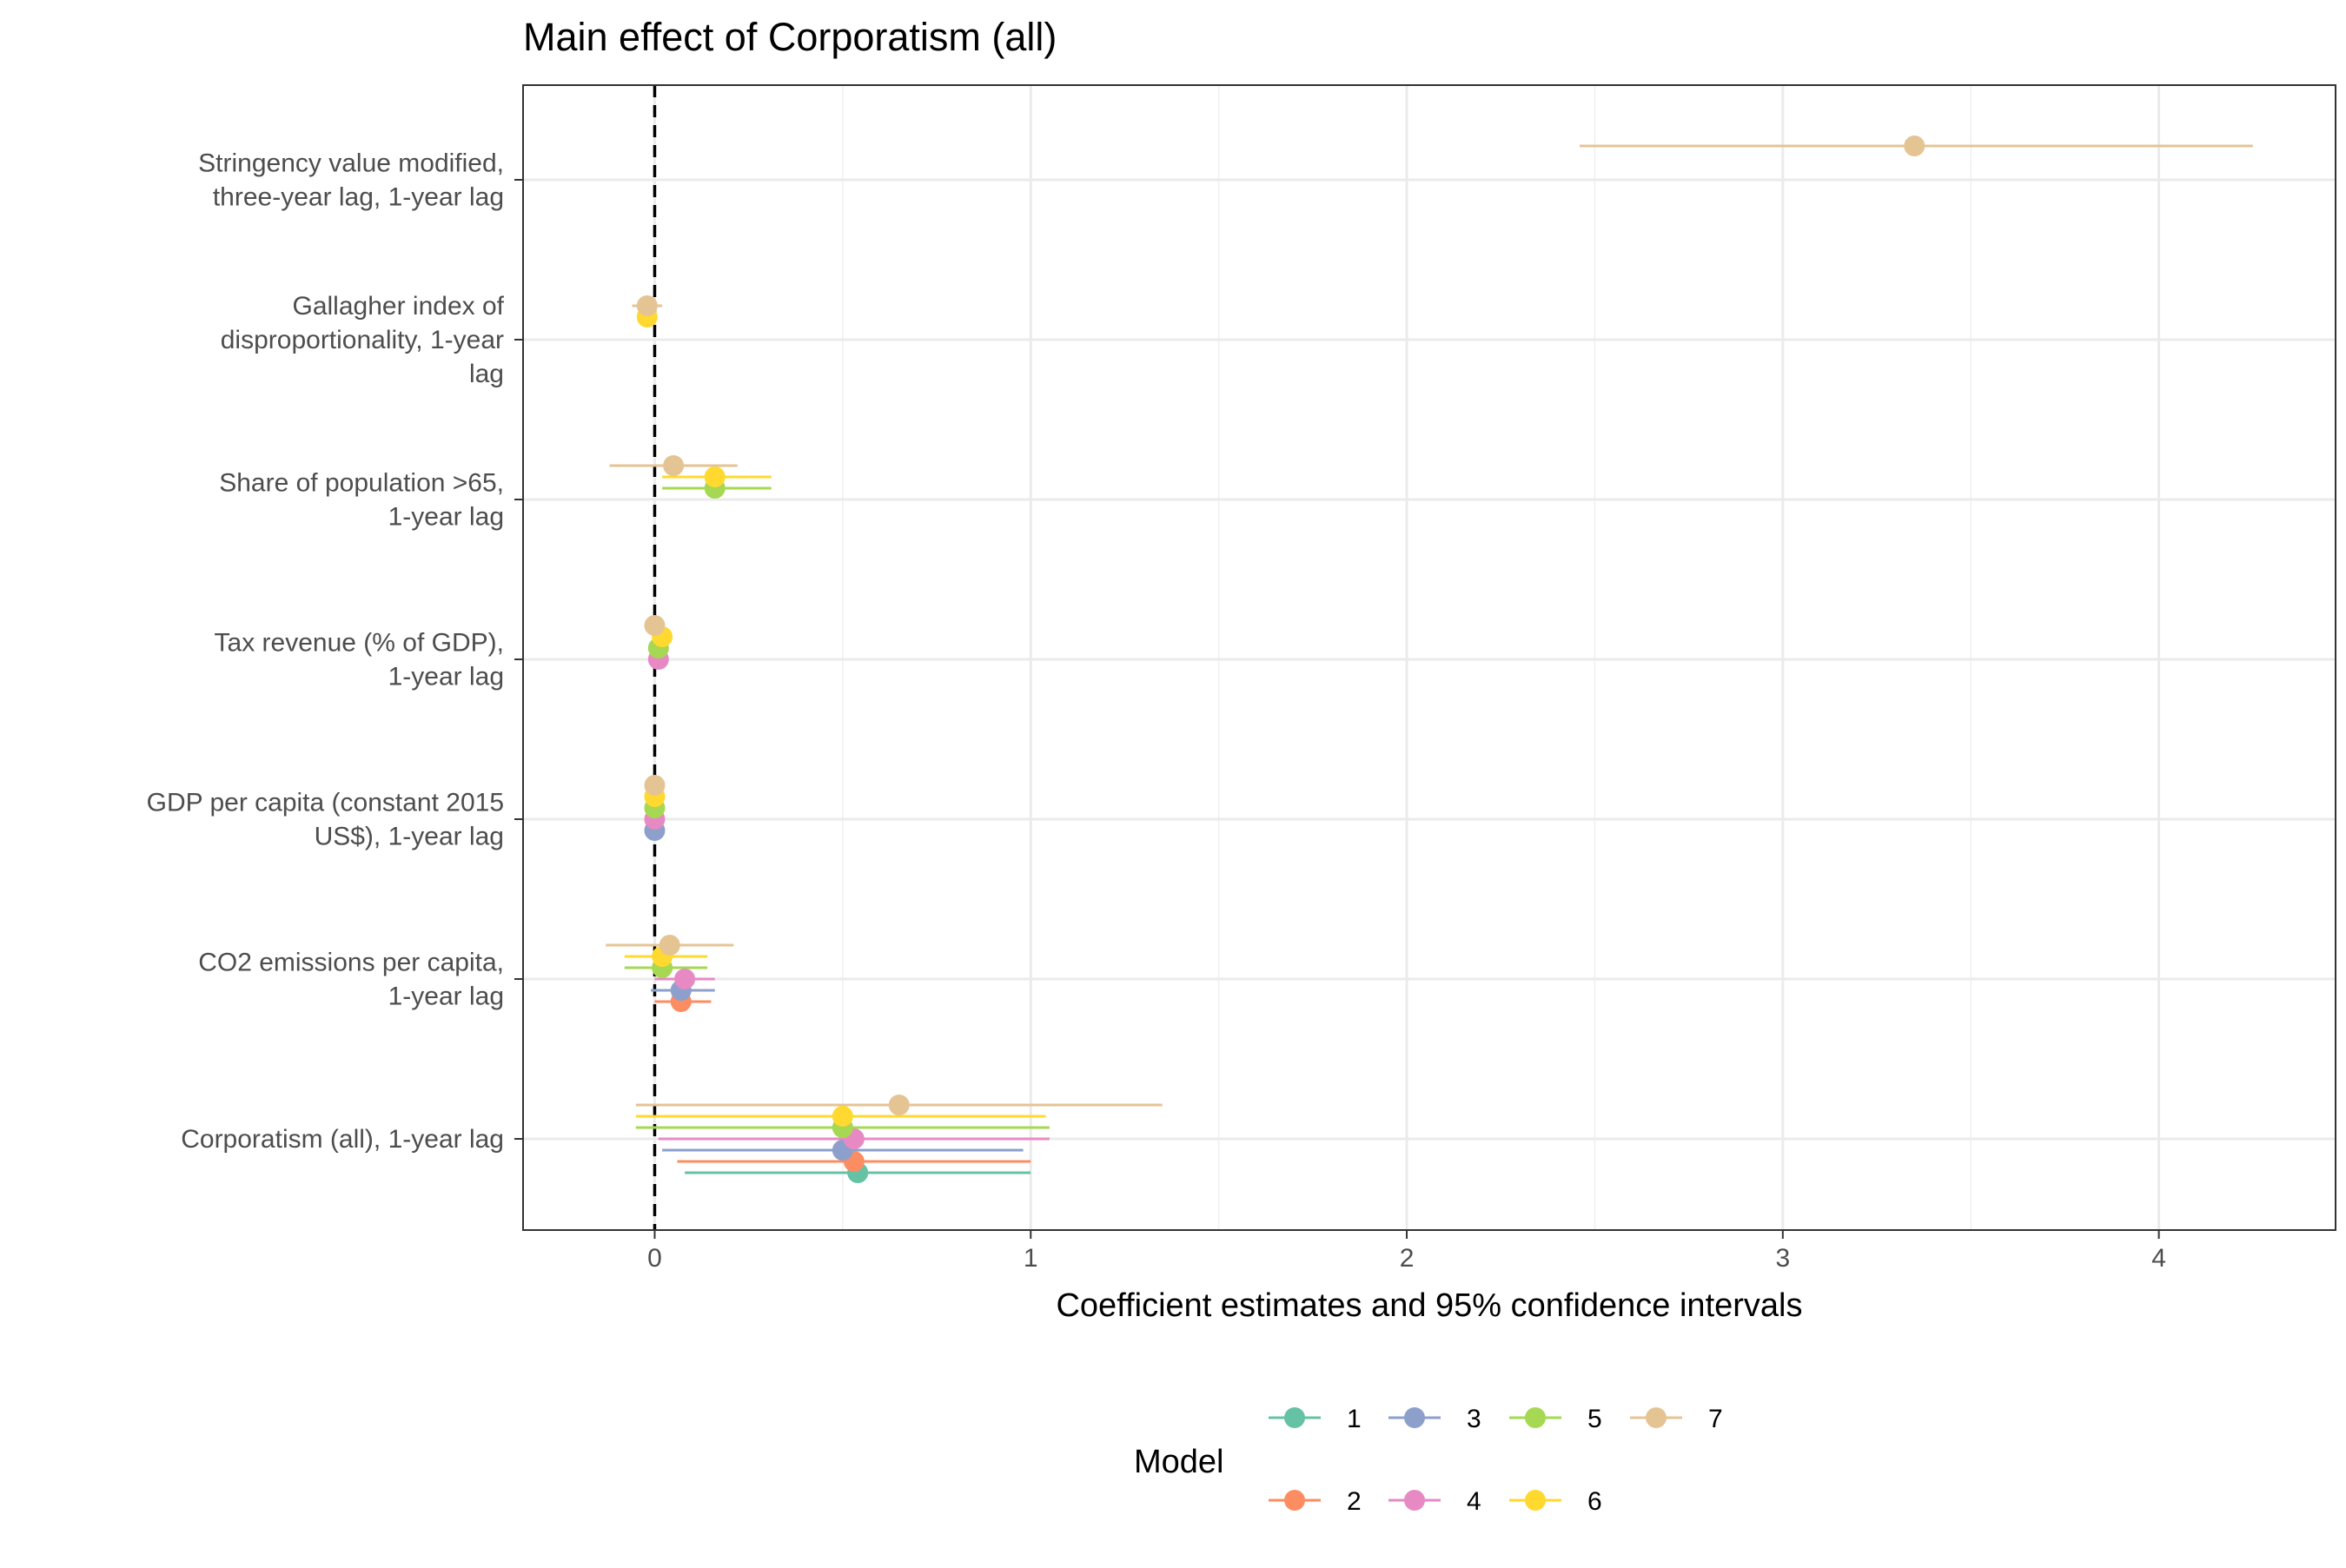  Describe the element at coordinates (1407, 1258) in the screenshot. I see `x-tick-label: 2` at that location.